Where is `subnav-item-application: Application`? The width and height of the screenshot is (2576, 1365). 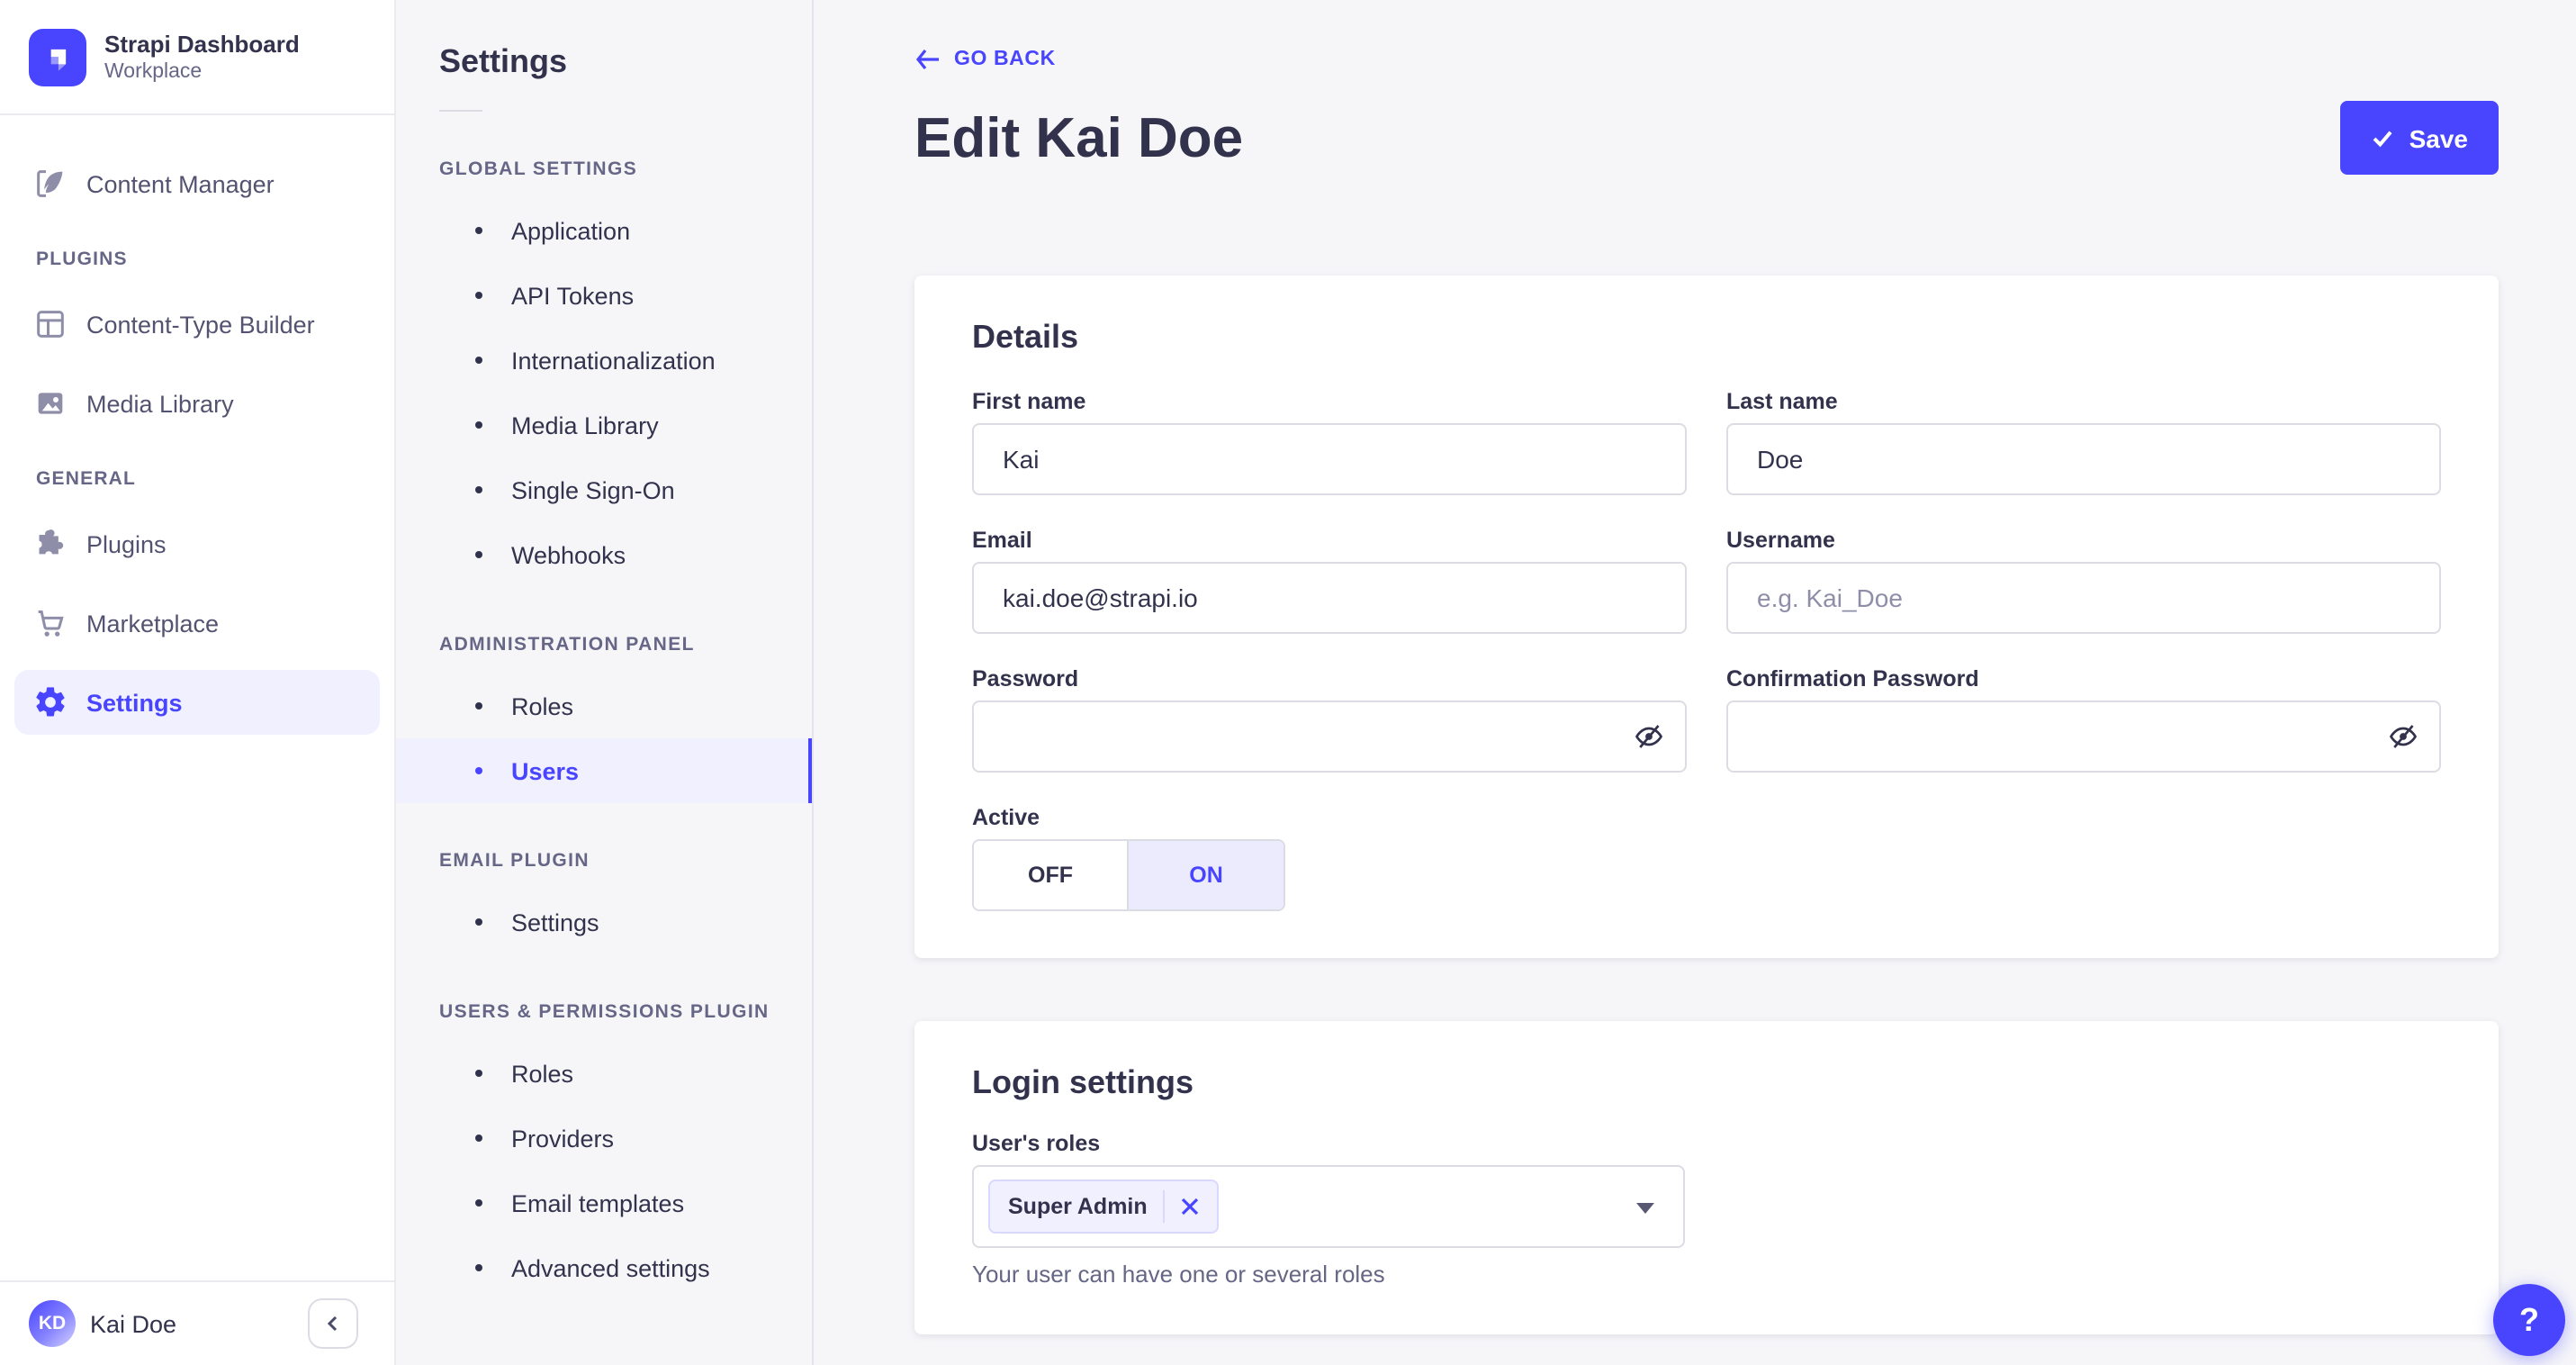
subnav-item-application: Application is located at coordinates (604, 231).